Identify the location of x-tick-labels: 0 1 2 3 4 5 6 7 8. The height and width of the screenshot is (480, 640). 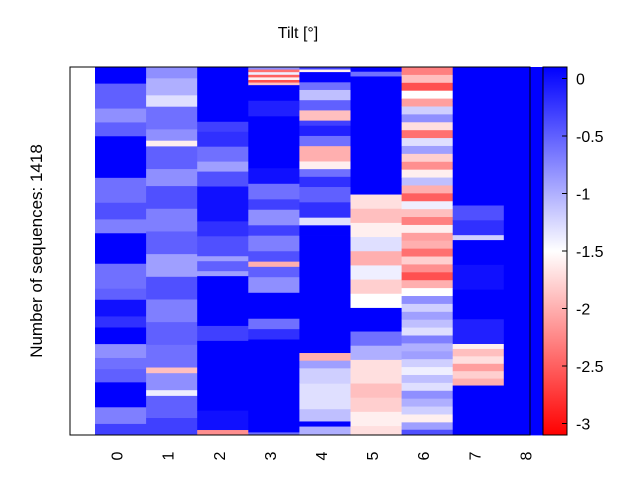
(323, 455).